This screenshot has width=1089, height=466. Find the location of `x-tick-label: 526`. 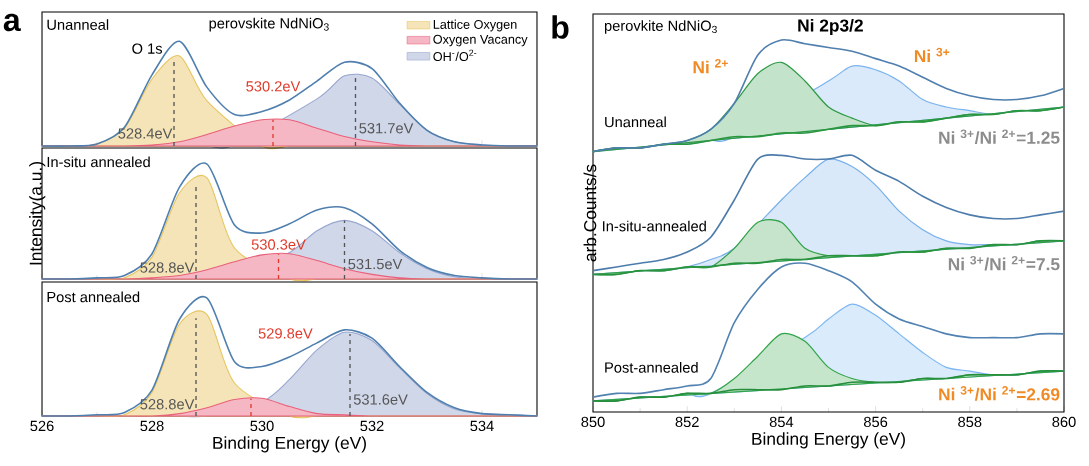

x-tick-label: 526 is located at coordinates (42, 426).